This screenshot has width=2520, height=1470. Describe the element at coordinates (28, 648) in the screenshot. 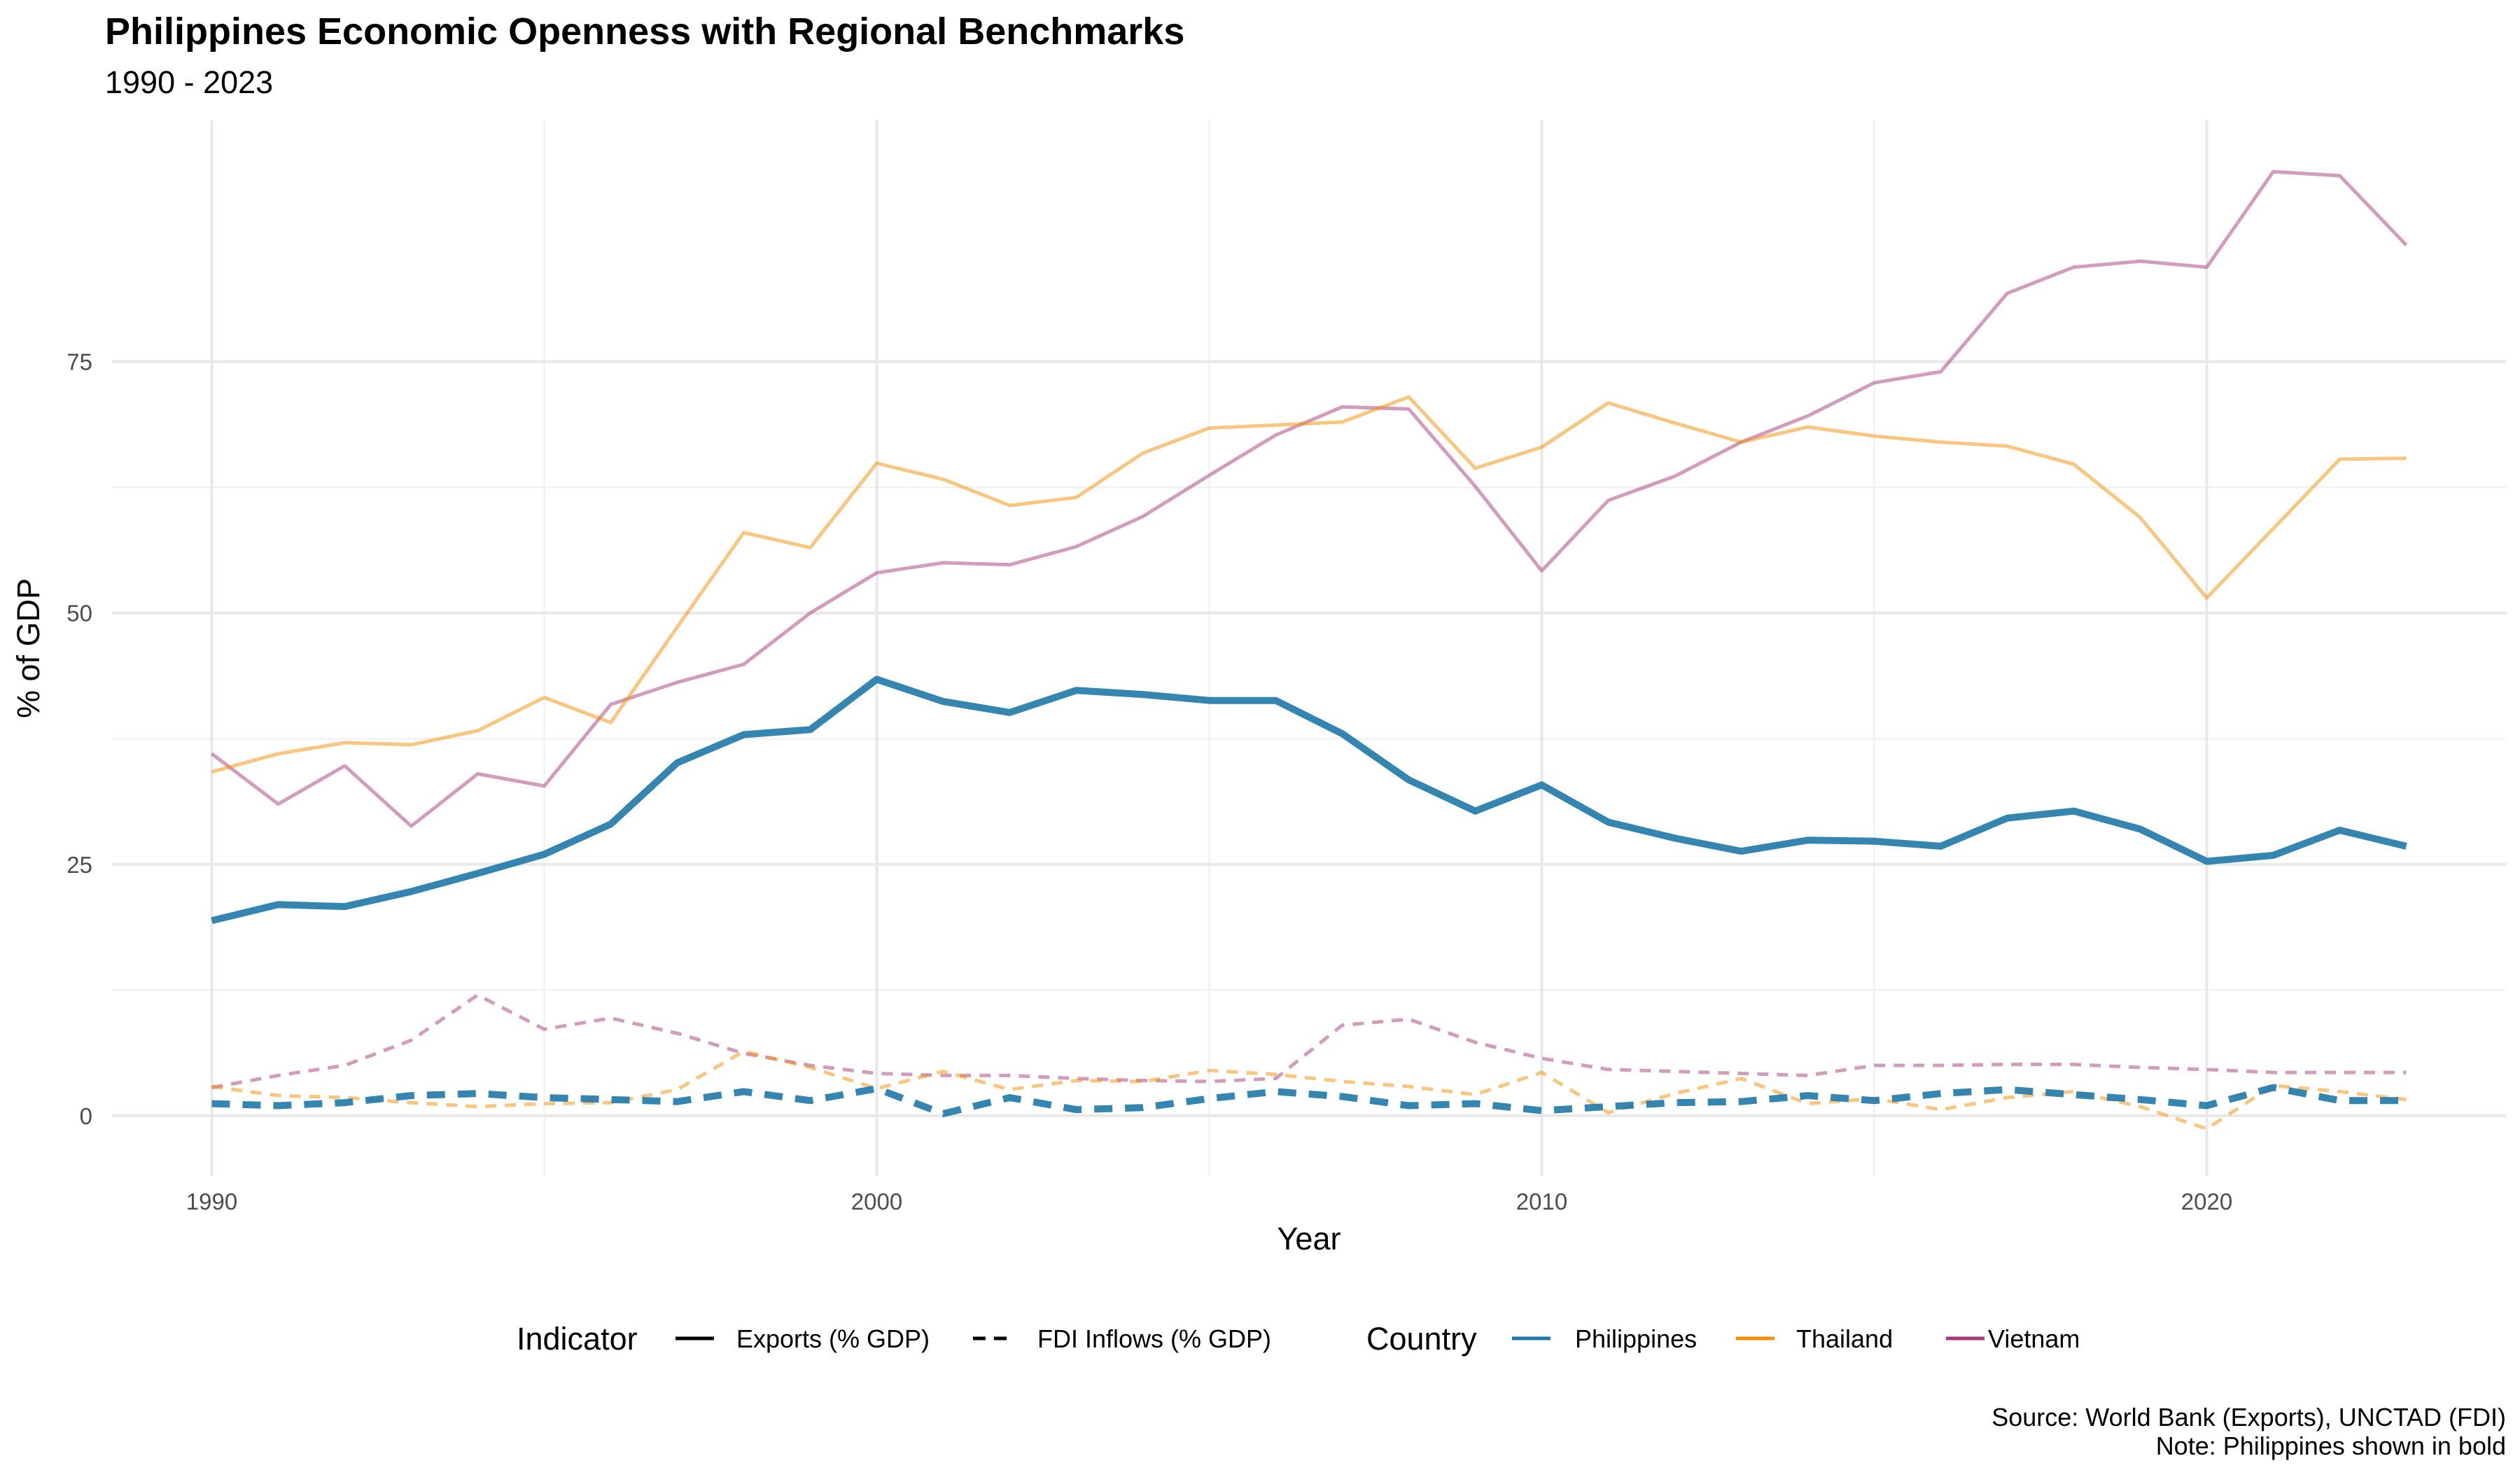

I see `y-axis-label: % of GDP` at that location.